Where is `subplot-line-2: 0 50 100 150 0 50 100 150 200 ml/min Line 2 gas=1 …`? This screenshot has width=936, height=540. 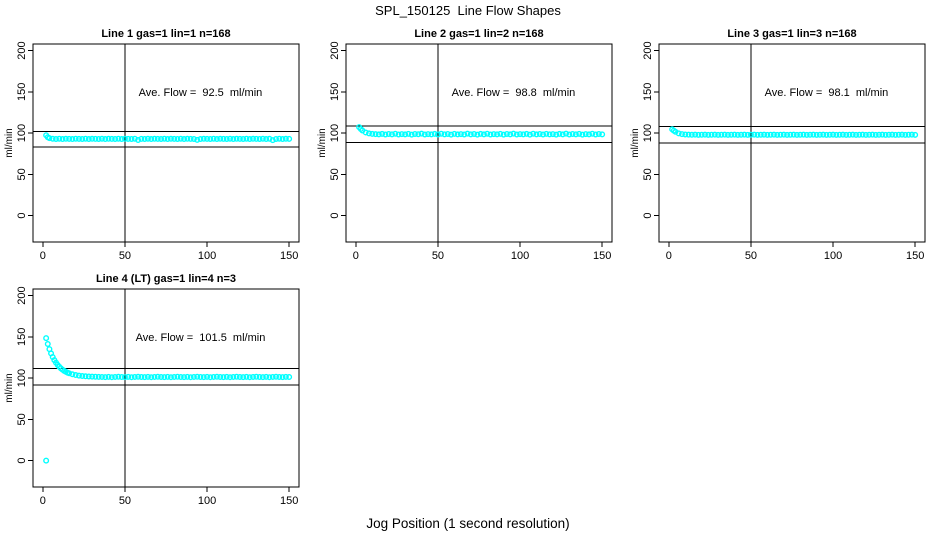
subplot-line-2: 0 50 100 150 0 50 100 150 200 ml/min Line 2 gas=1 … is located at coordinates (465, 145).